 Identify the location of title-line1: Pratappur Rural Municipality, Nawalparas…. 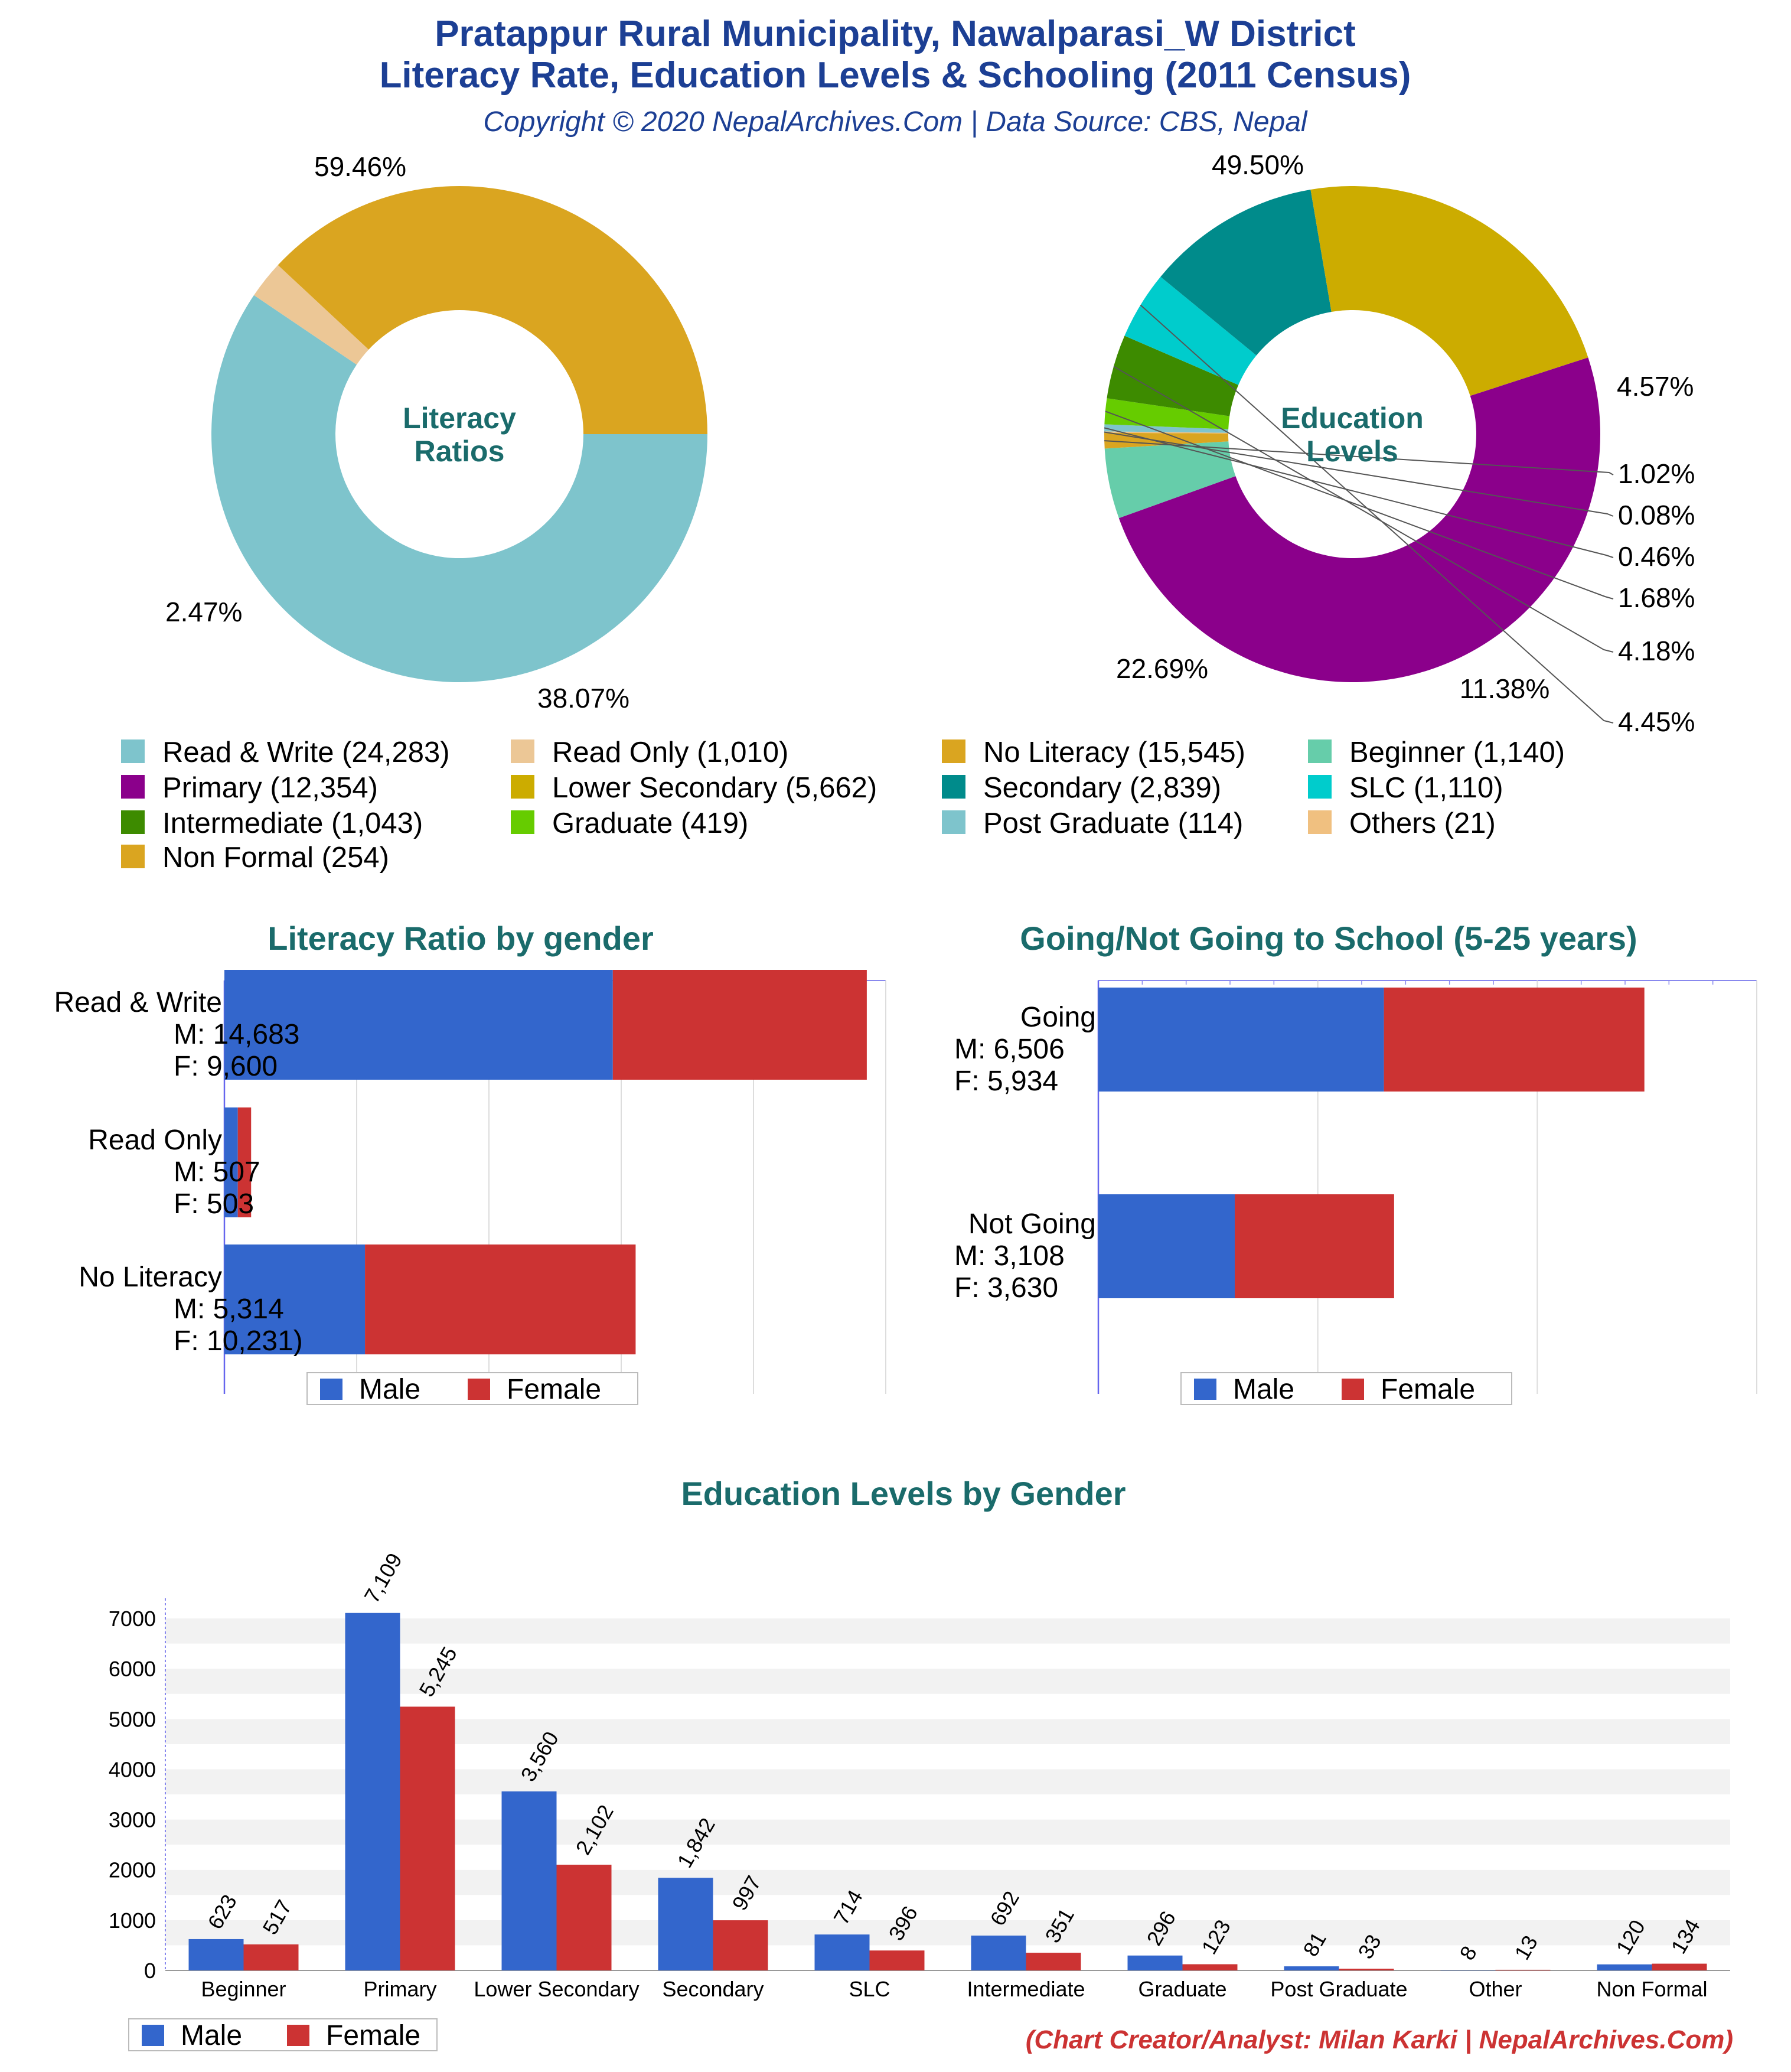
(895, 34).